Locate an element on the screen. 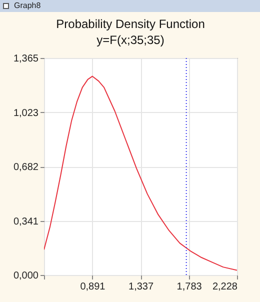 This screenshot has width=260, height=302. caption: Graph8 is located at coordinates (27, 5).